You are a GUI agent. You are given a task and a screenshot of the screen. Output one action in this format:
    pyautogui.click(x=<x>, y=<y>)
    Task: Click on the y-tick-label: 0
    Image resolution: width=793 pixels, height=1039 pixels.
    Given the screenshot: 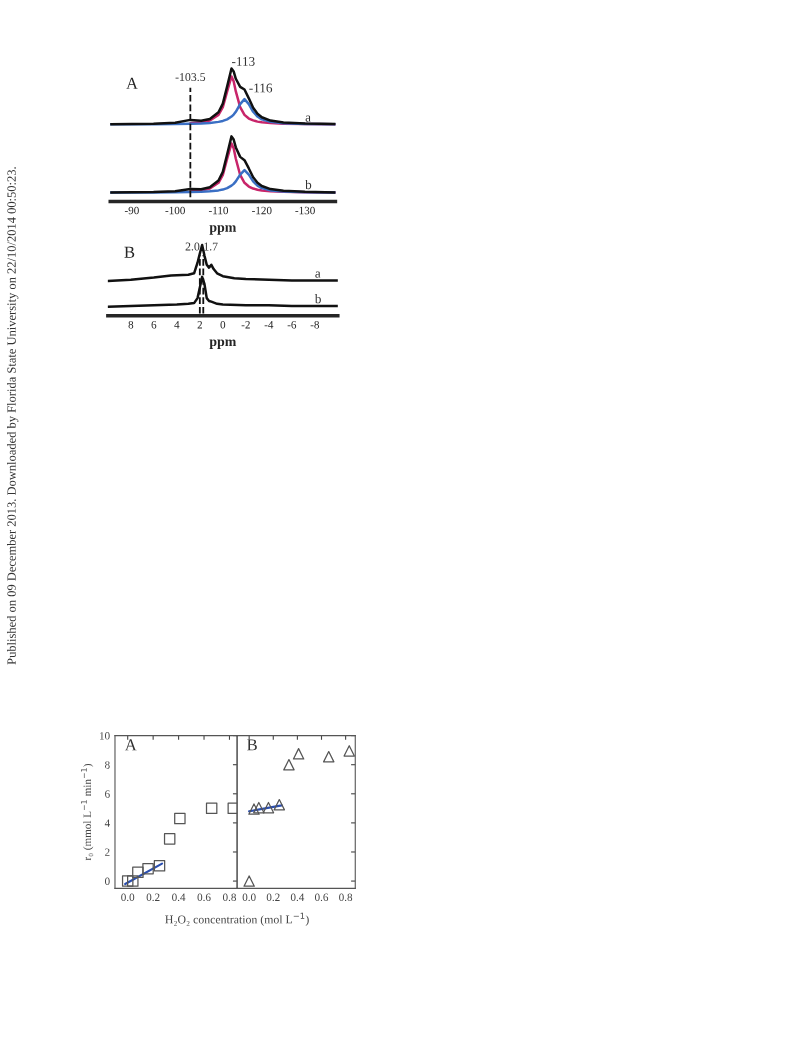 What is the action you would take?
    pyautogui.click(x=107, y=881)
    